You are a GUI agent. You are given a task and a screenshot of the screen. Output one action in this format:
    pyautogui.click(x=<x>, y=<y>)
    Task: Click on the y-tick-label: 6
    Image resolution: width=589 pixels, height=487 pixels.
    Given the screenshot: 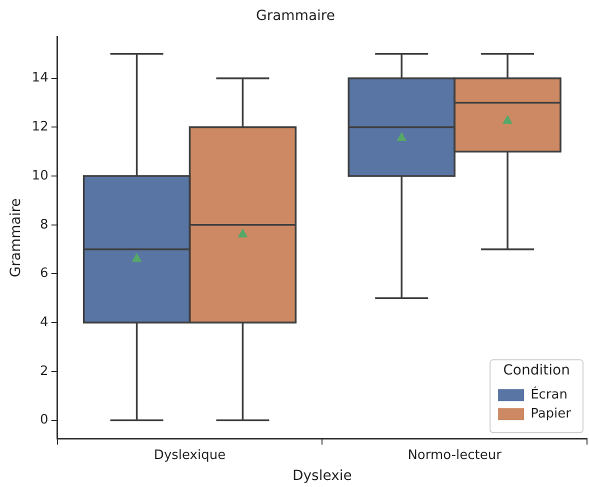 What is the action you would take?
    pyautogui.click(x=44, y=274)
    